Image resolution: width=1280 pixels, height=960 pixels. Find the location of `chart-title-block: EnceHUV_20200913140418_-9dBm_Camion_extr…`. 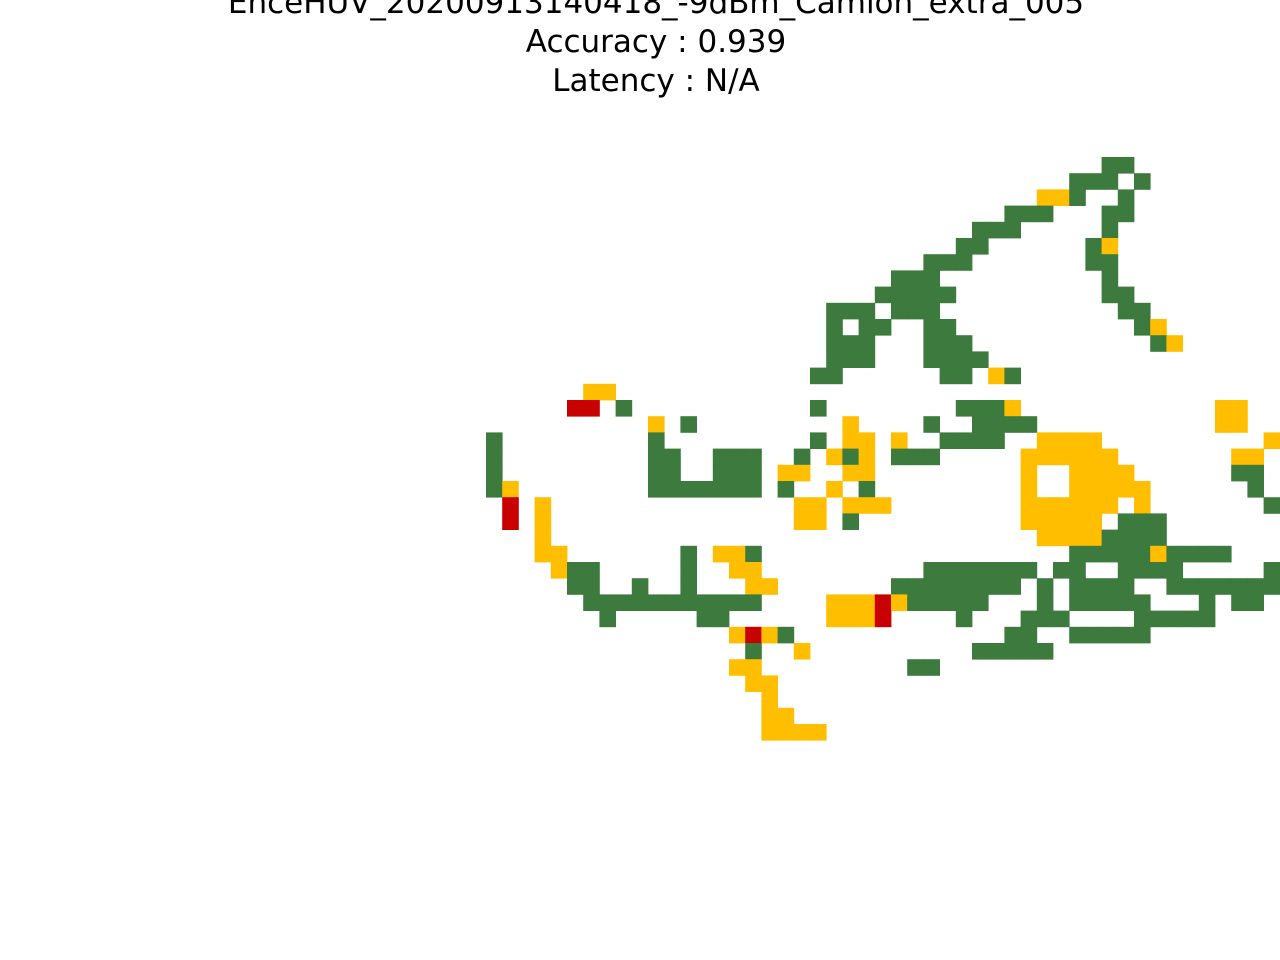

chart-title-block: EnceHUV_20200913140418_-9dBm_Camion_extr… is located at coordinates (640, 50).